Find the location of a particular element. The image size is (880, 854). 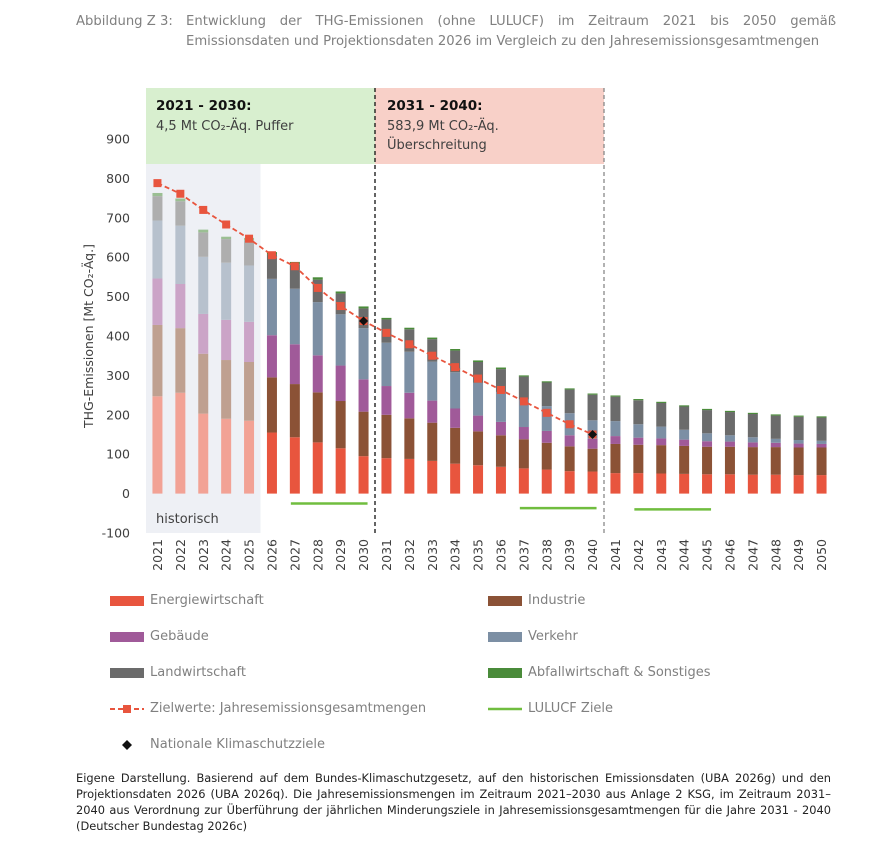

y-tick-label: 500 is located at coordinates (118, 296).